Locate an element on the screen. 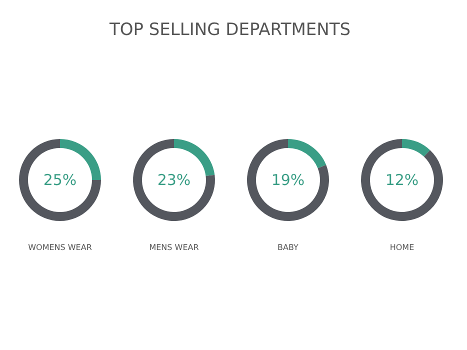  text: 23% is located at coordinates (174, 180).